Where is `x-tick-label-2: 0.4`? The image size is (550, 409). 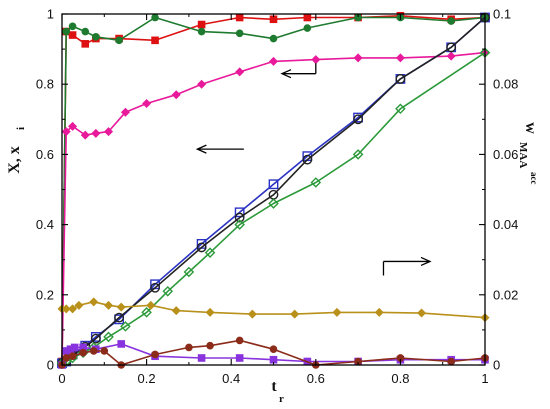
x-tick-label-2: 0.4 is located at coordinates (231, 378).